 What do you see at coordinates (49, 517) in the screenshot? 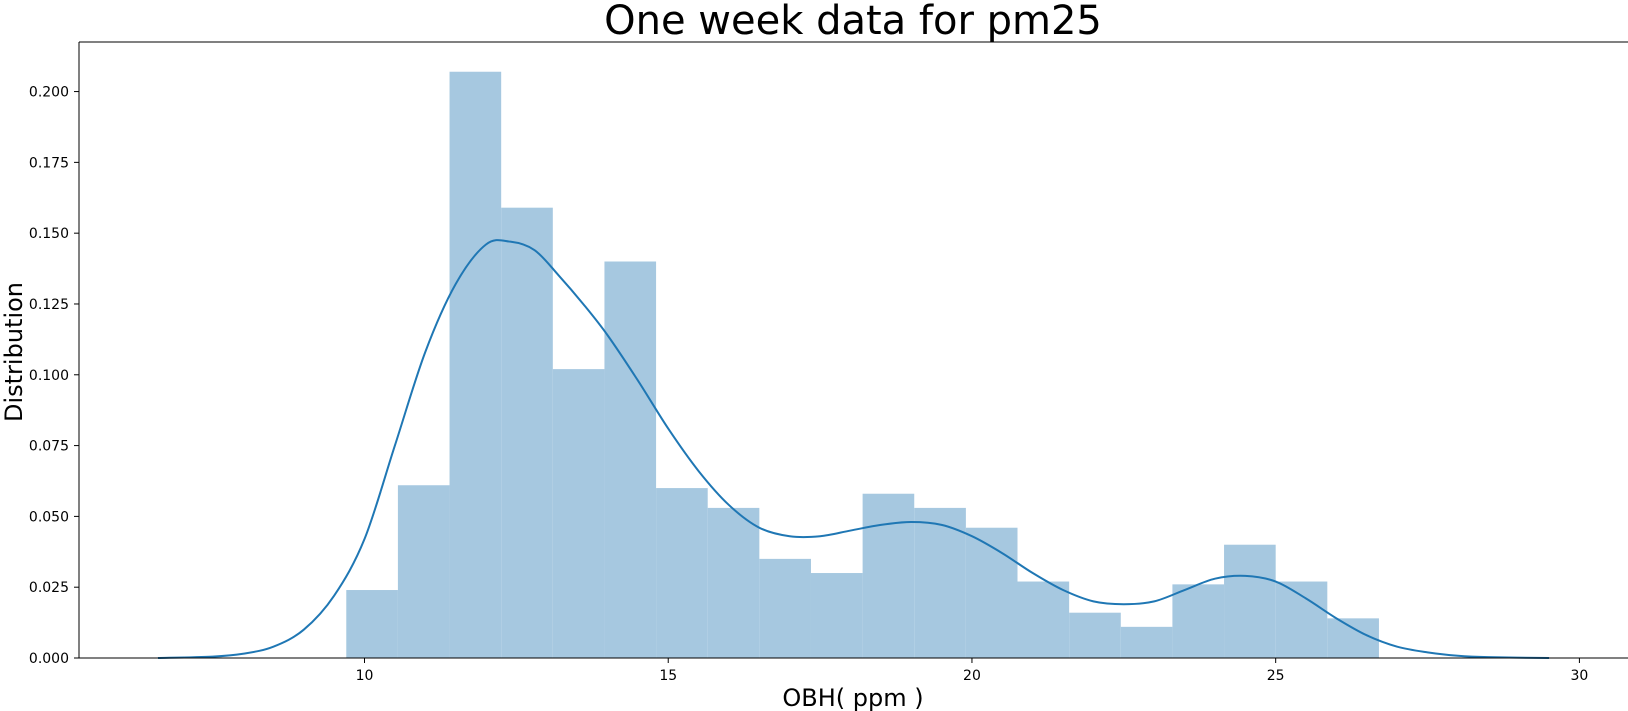
I see `y-tick-label: 0.050` at bounding box center [49, 517].